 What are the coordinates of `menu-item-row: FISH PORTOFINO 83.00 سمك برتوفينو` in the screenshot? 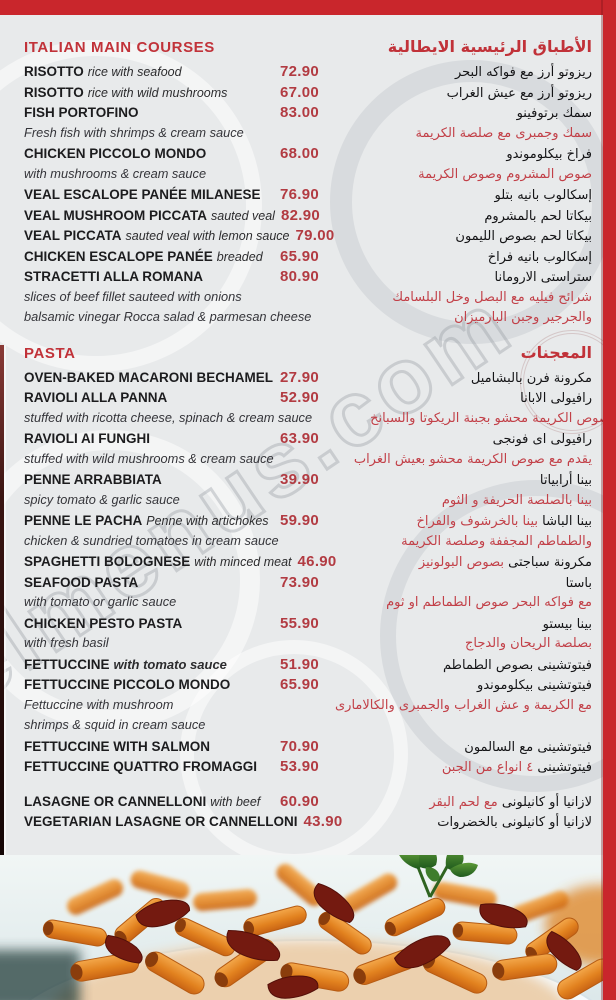 It's located at (308, 114).